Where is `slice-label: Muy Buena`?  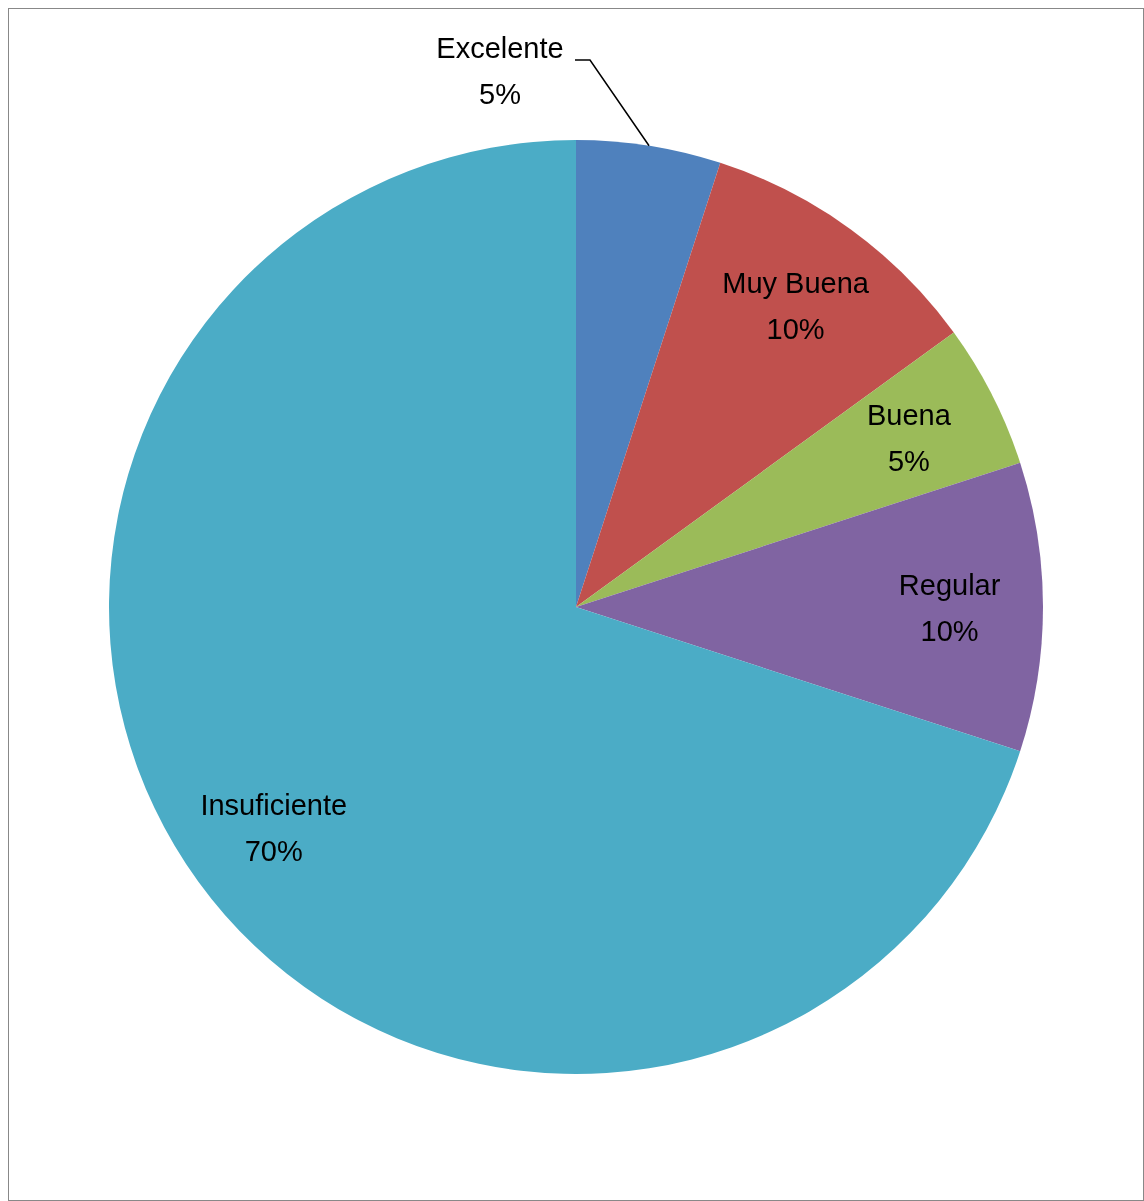 slice-label: Muy Buena is located at coordinates (796, 282).